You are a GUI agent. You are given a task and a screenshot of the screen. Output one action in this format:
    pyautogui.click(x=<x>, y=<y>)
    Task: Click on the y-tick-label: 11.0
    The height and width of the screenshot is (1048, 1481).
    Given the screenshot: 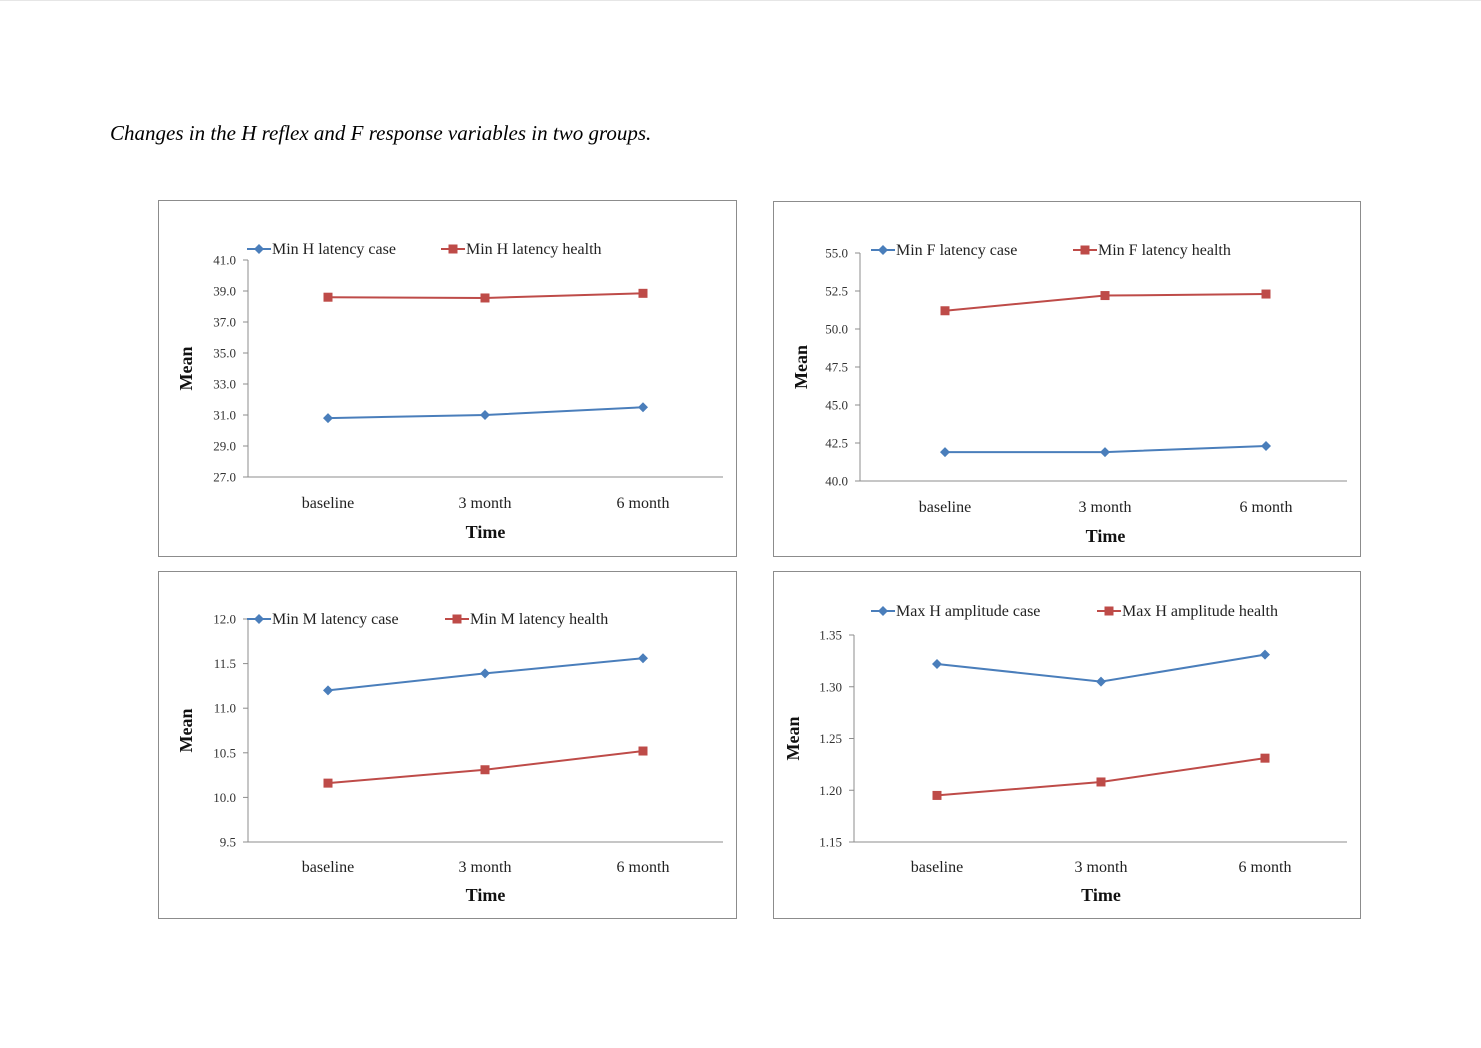 What is the action you would take?
    pyautogui.click(x=225, y=708)
    